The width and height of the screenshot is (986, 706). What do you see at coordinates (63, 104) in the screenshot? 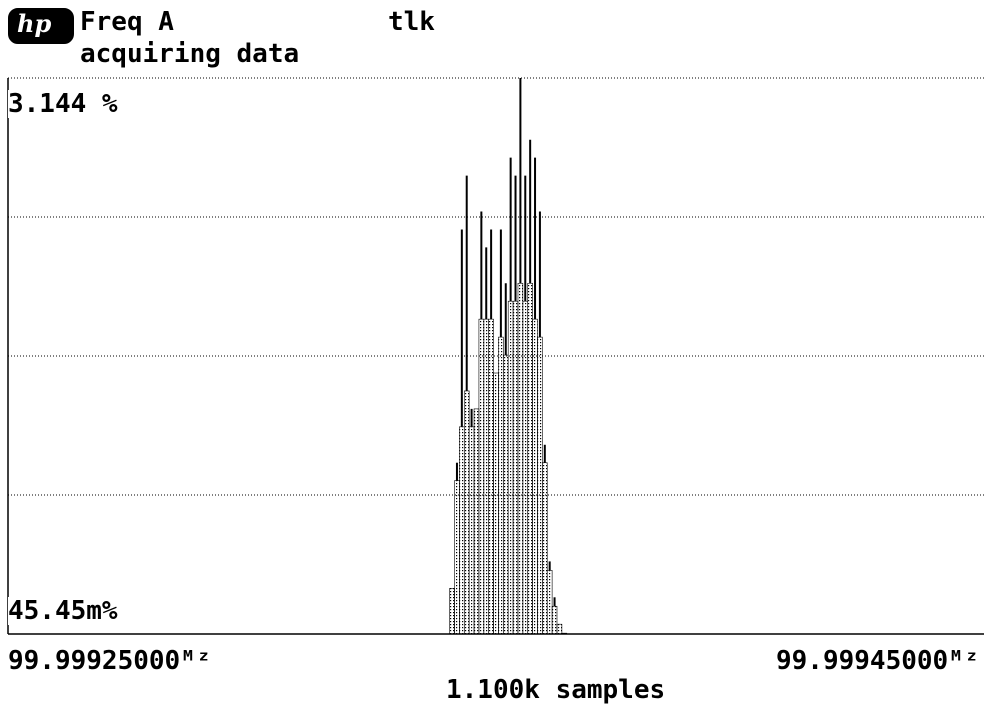
I see `y-axis-max-label: 3.144 %` at bounding box center [63, 104].